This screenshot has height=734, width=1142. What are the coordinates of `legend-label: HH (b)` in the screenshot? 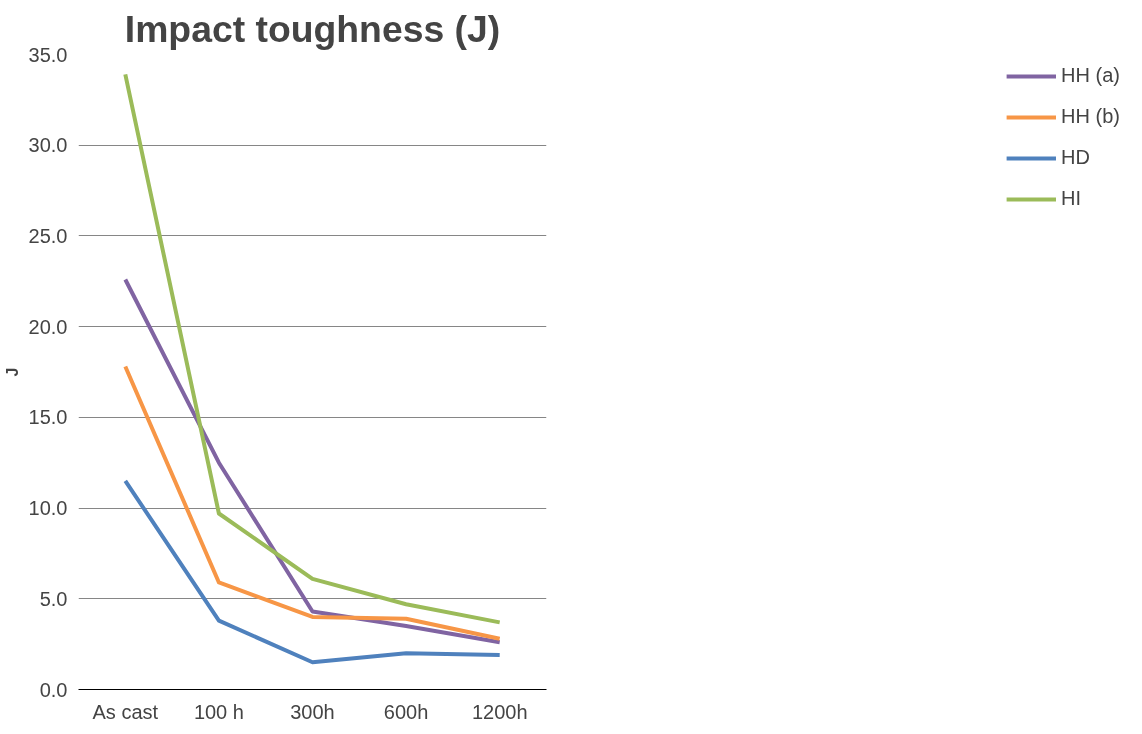 It's located at (1090, 116).